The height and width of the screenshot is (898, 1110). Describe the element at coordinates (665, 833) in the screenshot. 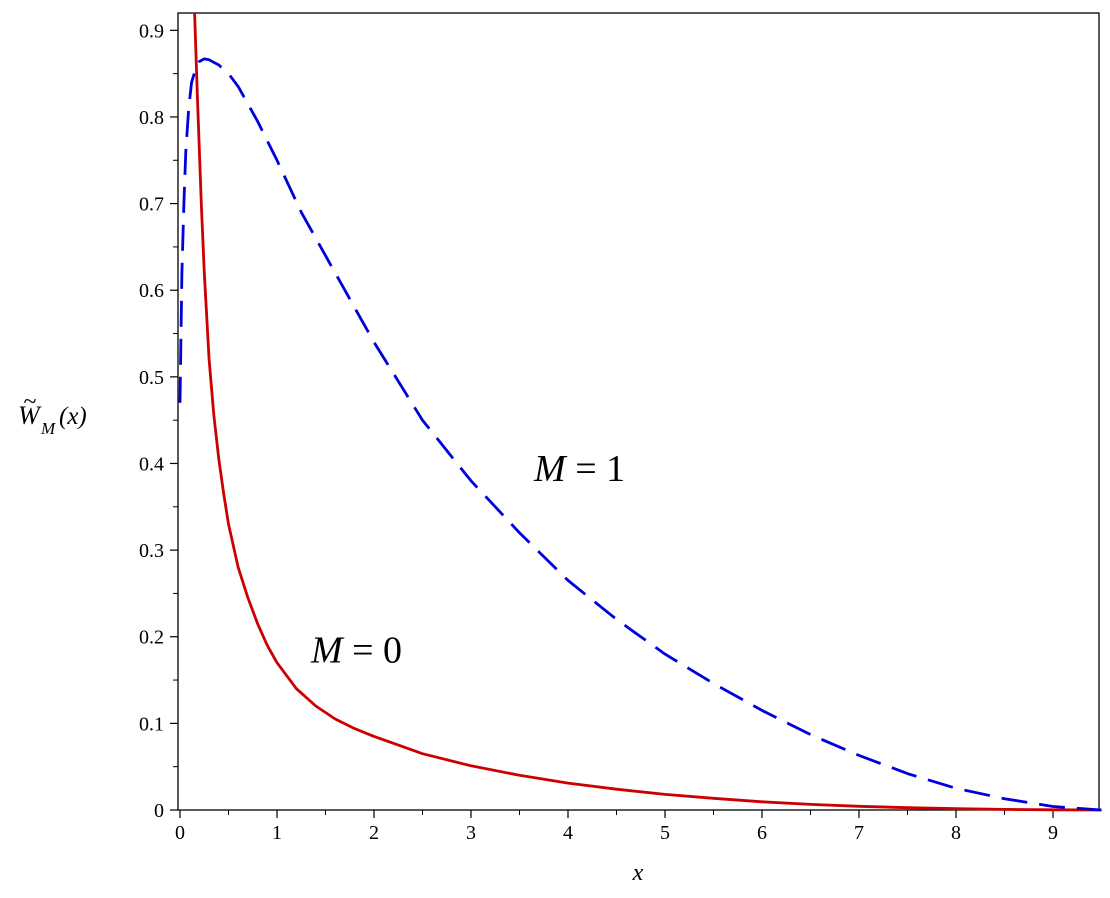

I see `x-tick-label: 5` at that location.